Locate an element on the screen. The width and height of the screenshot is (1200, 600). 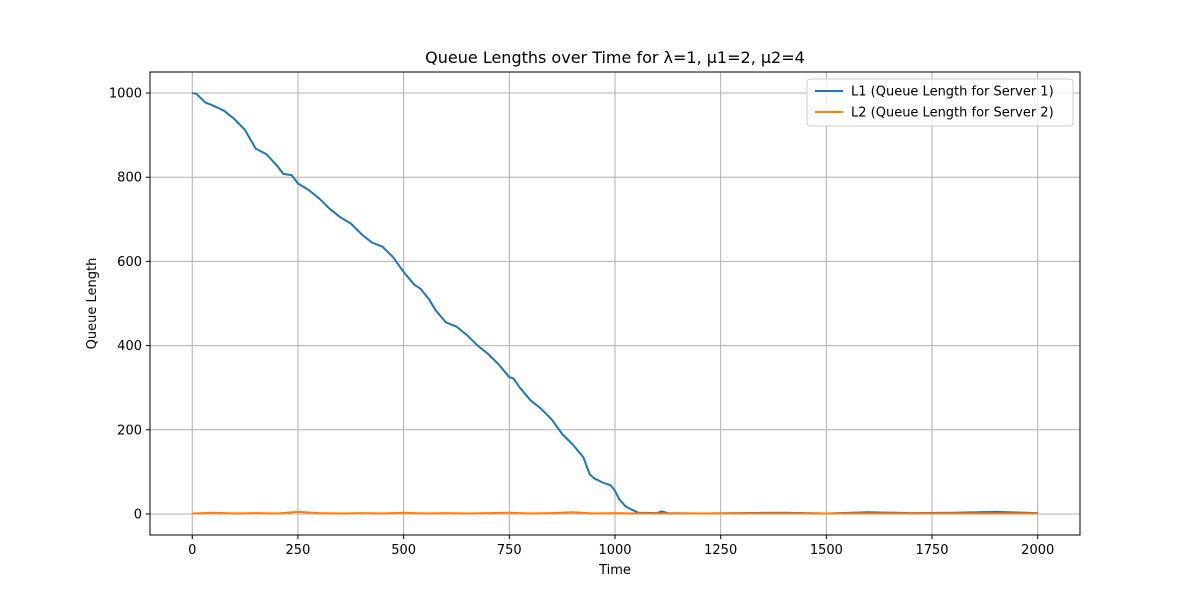
y-tick-label: 200 is located at coordinates (129, 430).